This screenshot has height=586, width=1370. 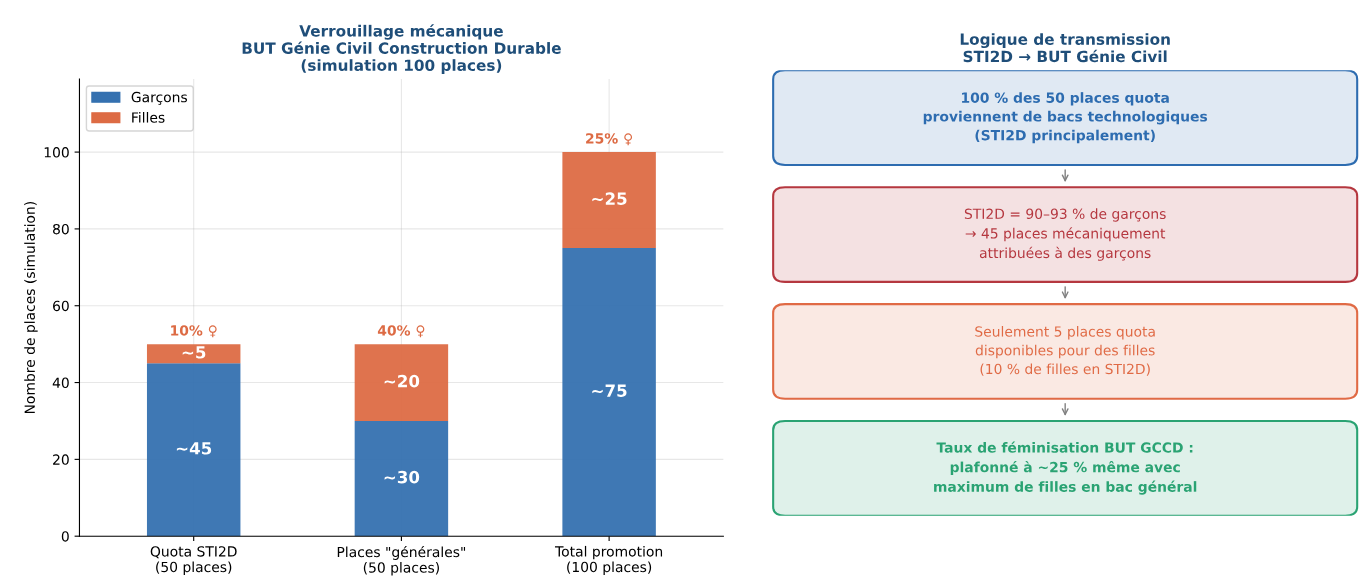 I want to click on data-label: ~75, so click(x=609, y=390).